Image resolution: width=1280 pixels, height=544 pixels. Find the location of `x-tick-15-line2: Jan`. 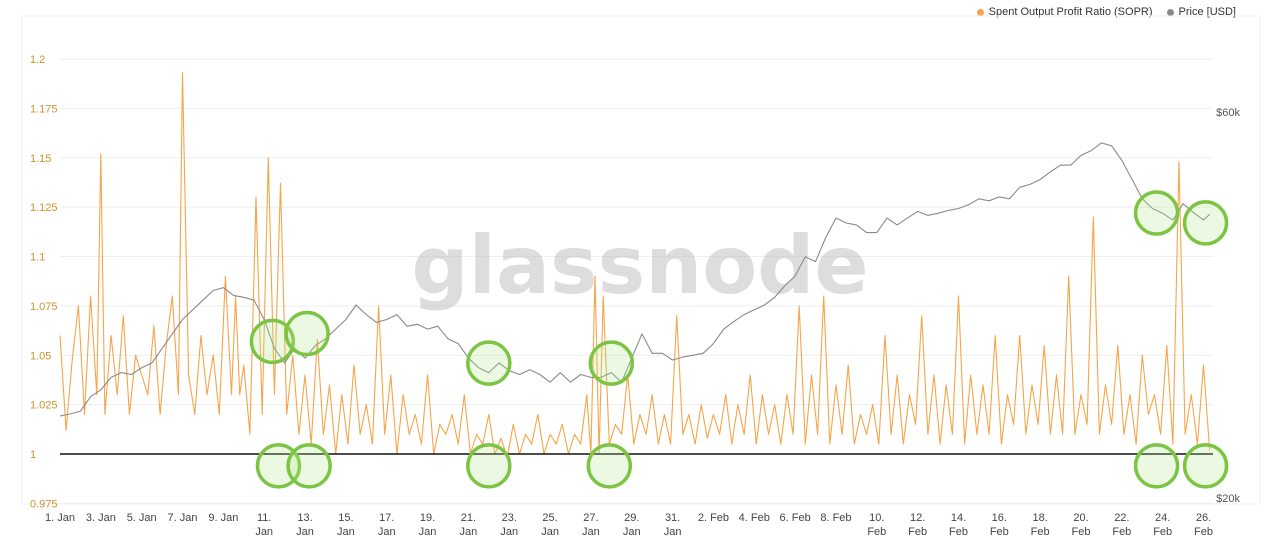

x-tick-15-line2: Jan is located at coordinates (673, 532).